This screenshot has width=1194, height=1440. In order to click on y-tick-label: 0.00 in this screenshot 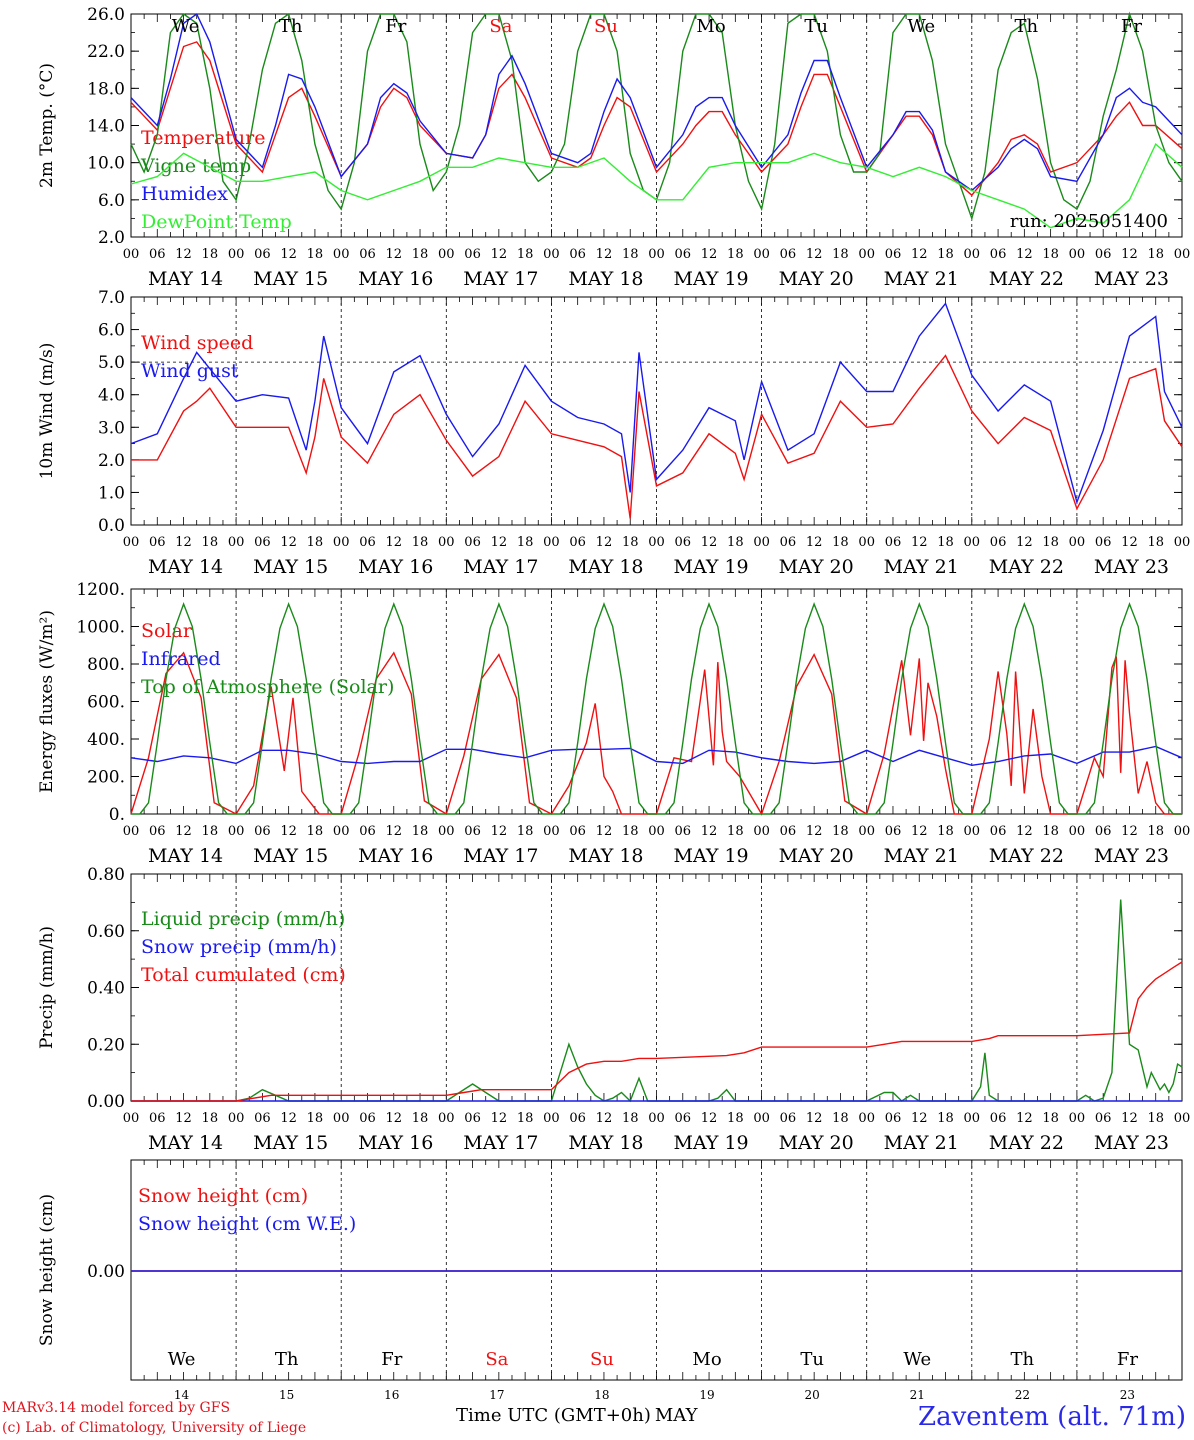, I will do `click(106, 1102)`.